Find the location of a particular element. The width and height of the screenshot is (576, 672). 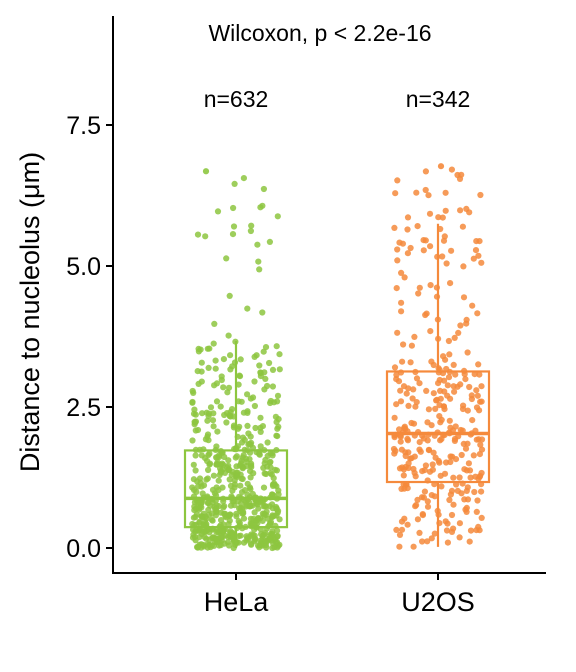

y-tick-label: 7.5 is located at coordinates (83, 126).